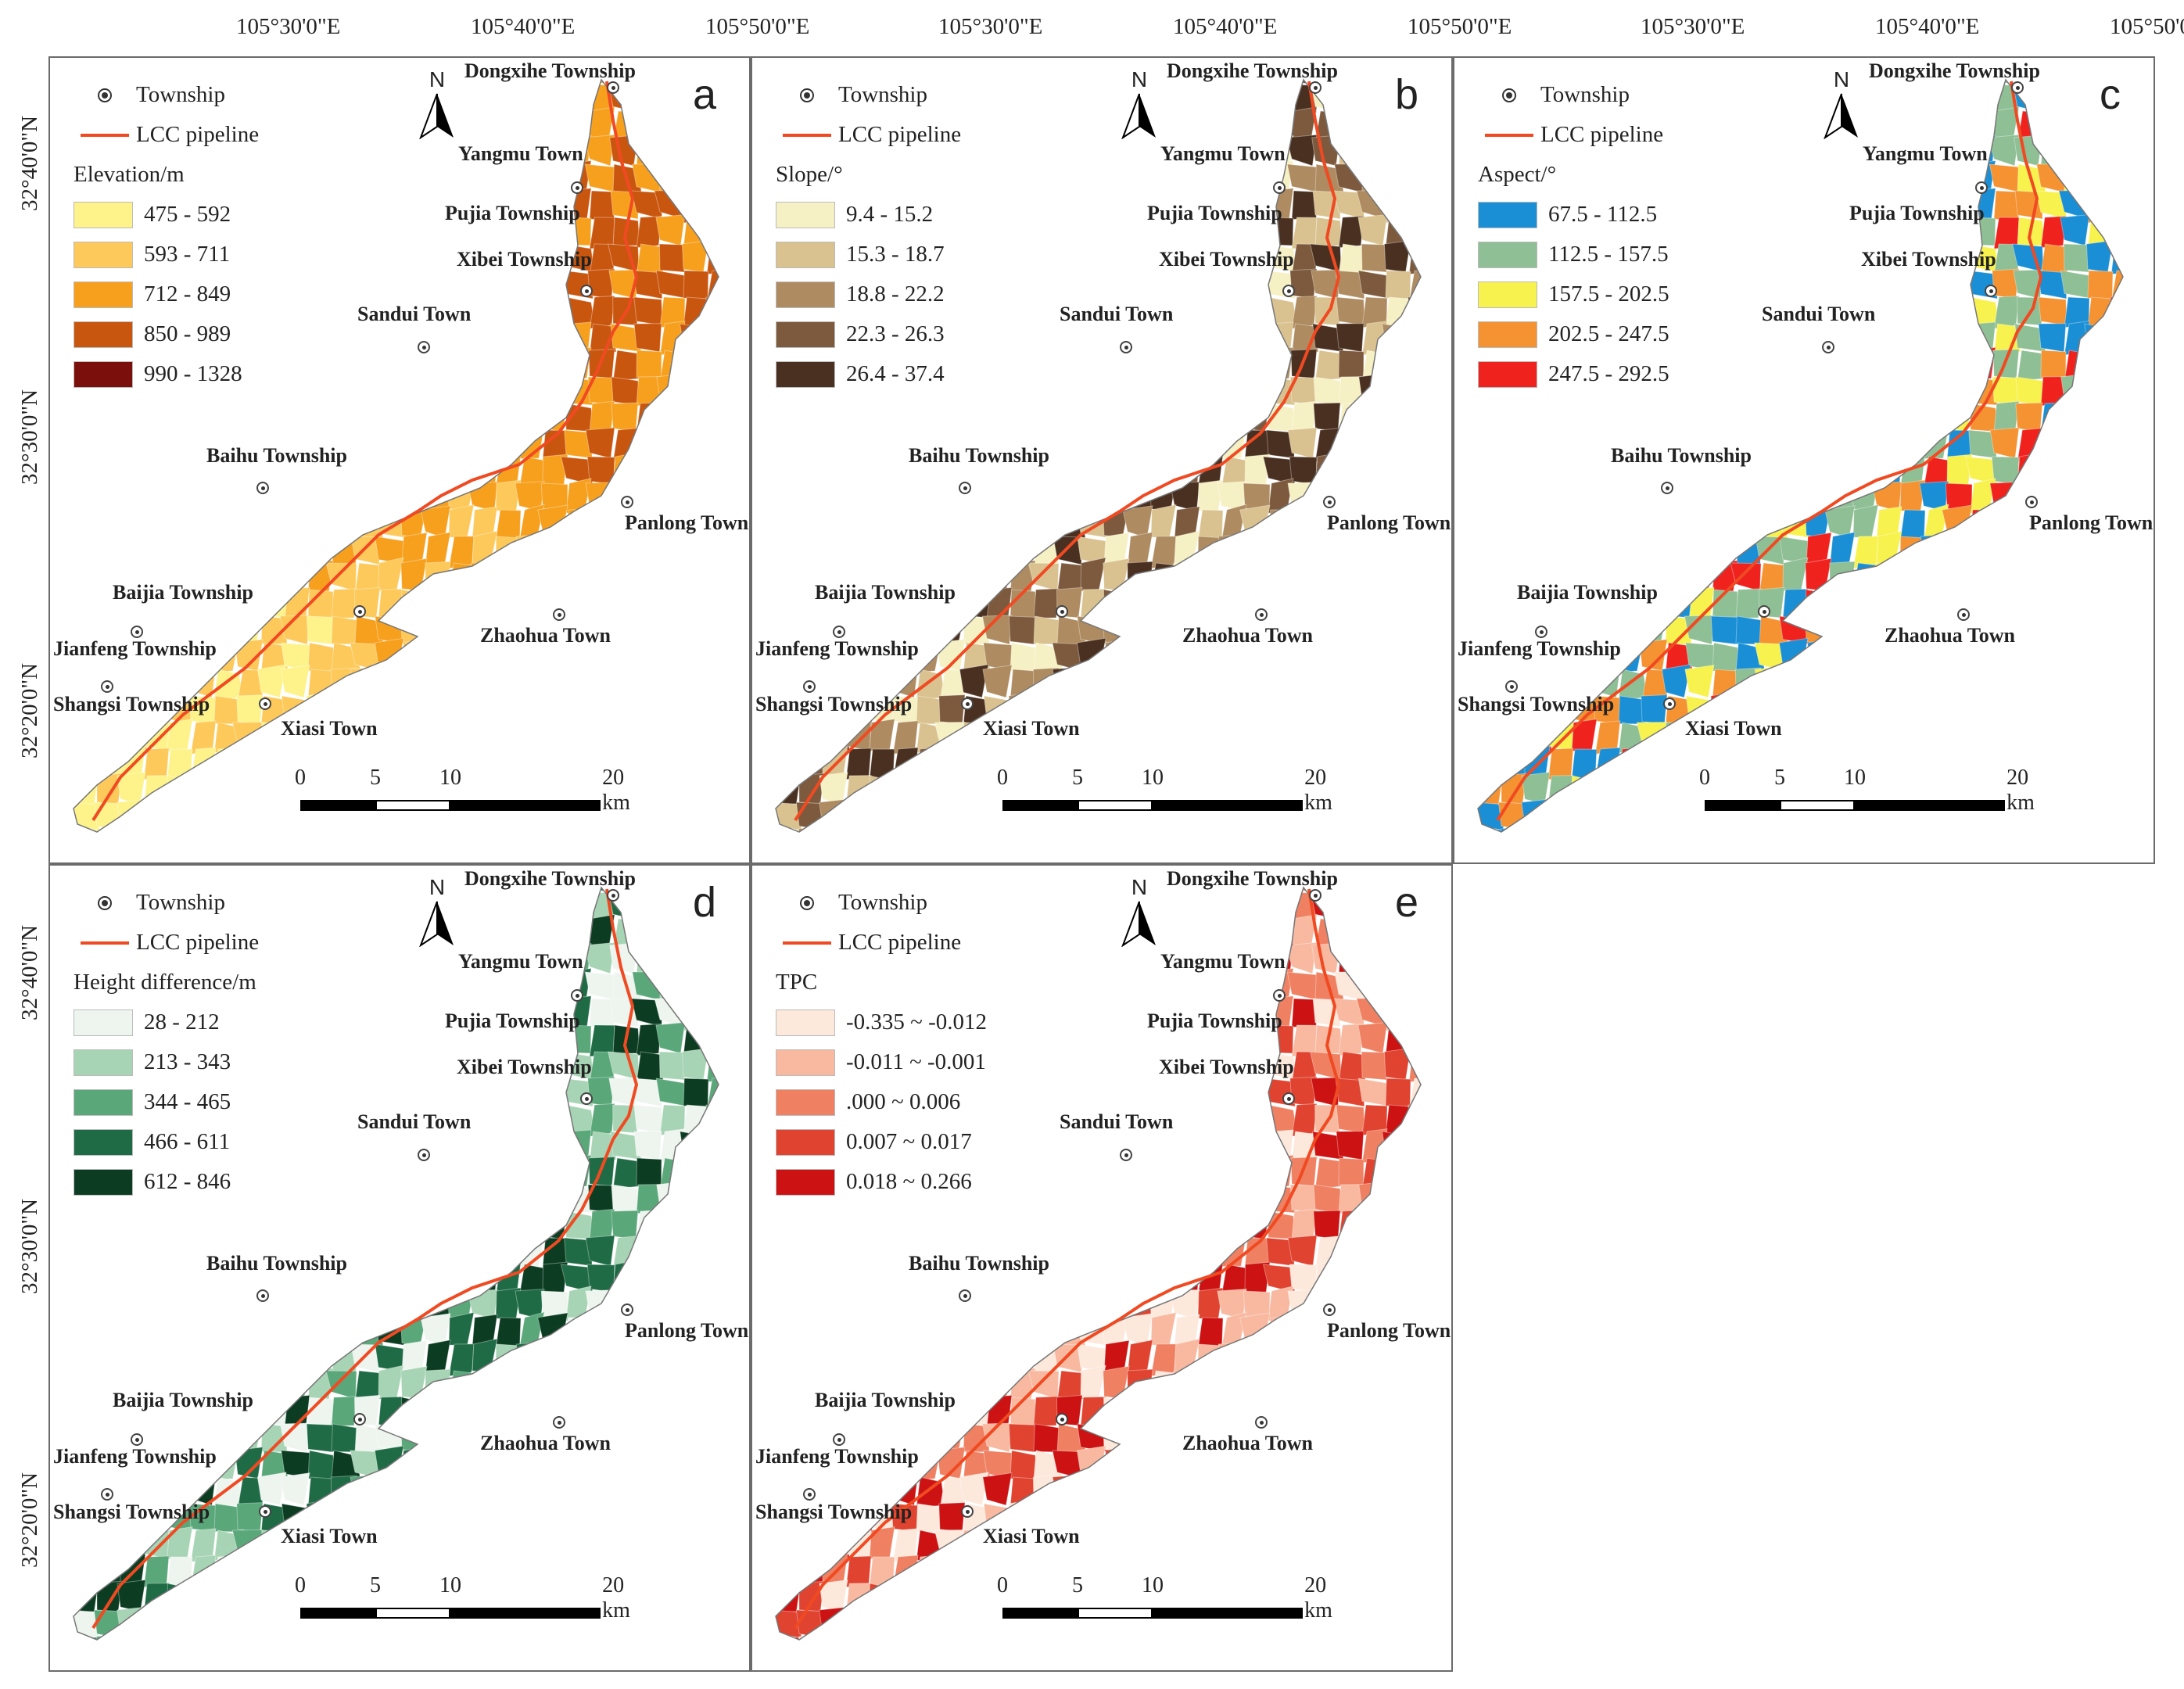 This screenshot has width=2184, height=1689. What do you see at coordinates (885, 592) in the screenshot?
I see `town-label: Baijia Township` at bounding box center [885, 592].